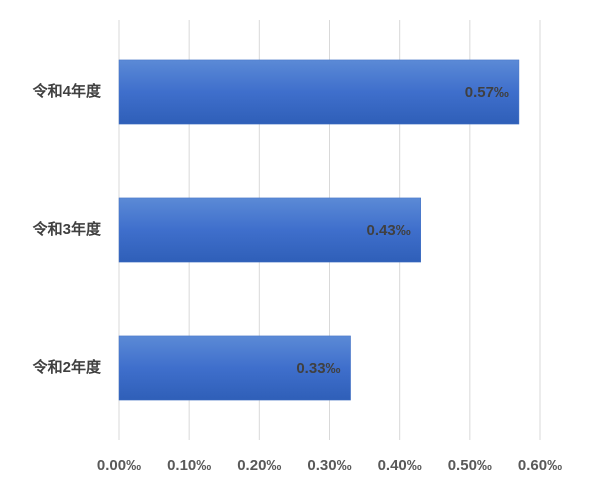 The width and height of the screenshot is (591, 495). Describe the element at coordinates (119, 465) in the screenshot. I see `x-tick-label: 0.00‰` at that location.